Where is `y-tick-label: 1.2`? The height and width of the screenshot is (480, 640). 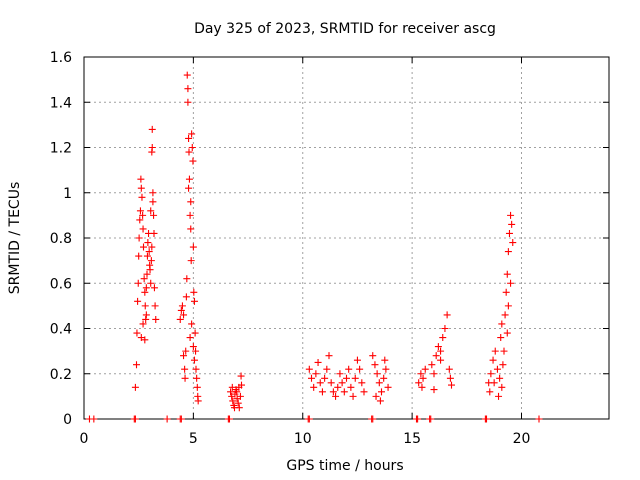 y-tick-label: 1.2 is located at coordinates (61, 149).